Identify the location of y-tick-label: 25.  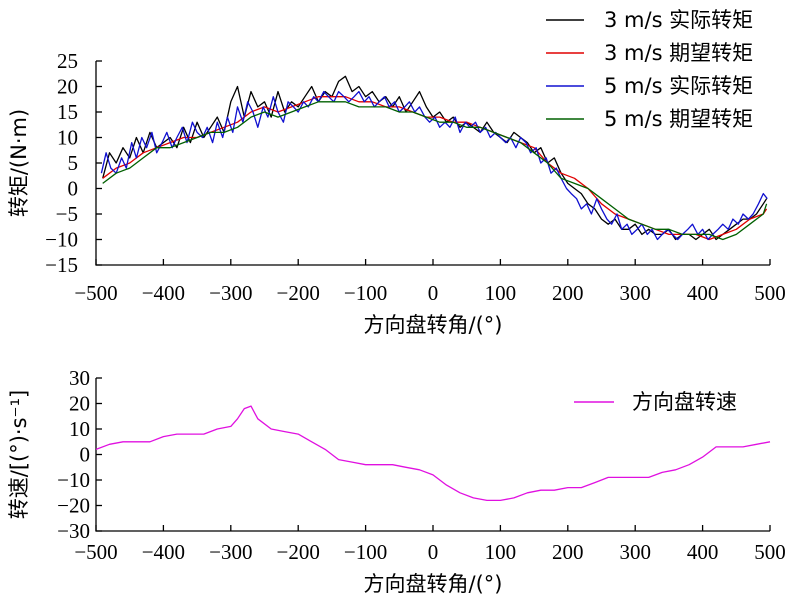
(67, 61).